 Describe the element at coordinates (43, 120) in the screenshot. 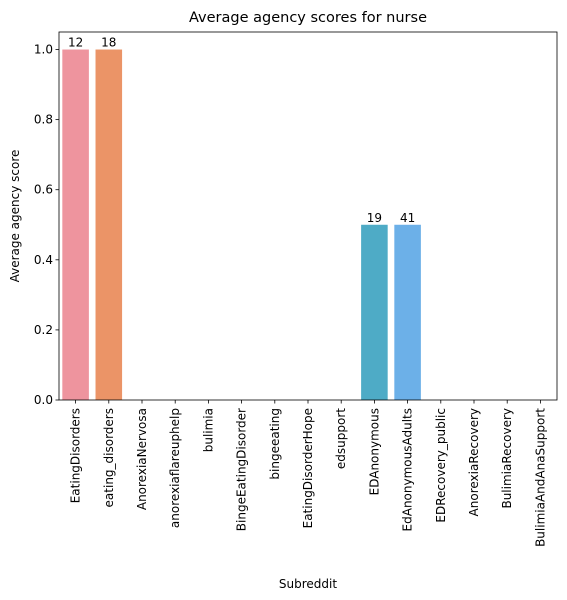

I see `y-tick-label: 0.8` at that location.